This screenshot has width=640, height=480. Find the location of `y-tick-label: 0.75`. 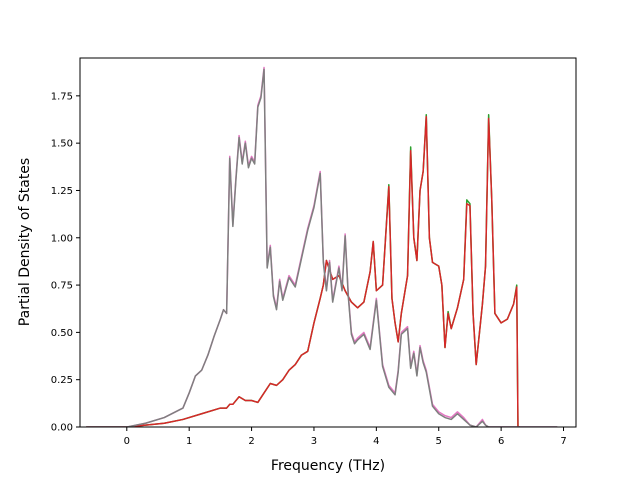

y-tick-label: 0.75 is located at coordinates (62, 286).